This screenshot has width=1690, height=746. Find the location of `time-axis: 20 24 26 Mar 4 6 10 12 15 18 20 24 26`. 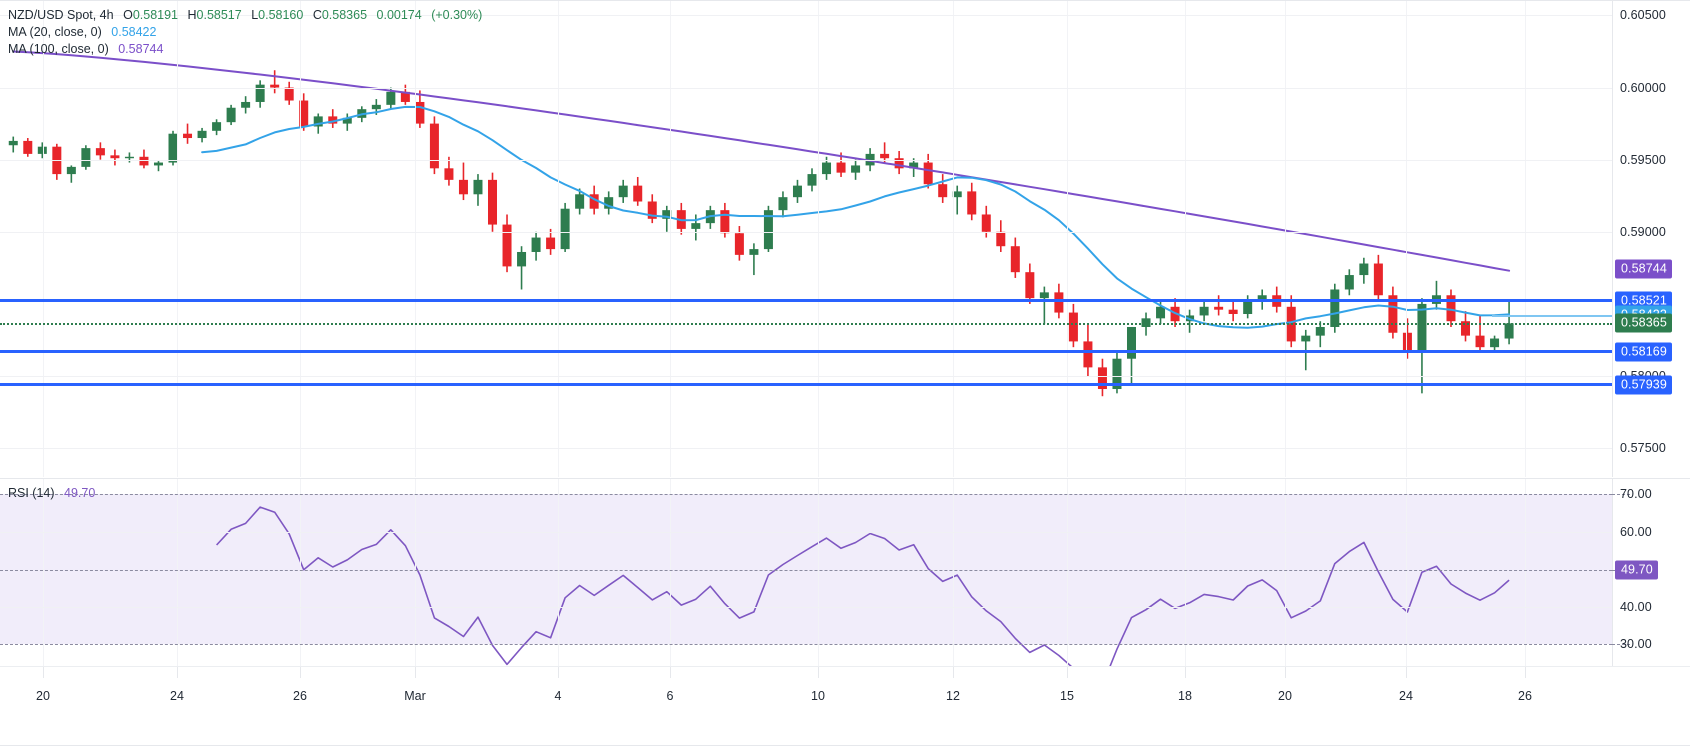

time-axis: 20 24 26 Mar 4 6 10 12 15 18 20 24 26 is located at coordinates (845, 705).